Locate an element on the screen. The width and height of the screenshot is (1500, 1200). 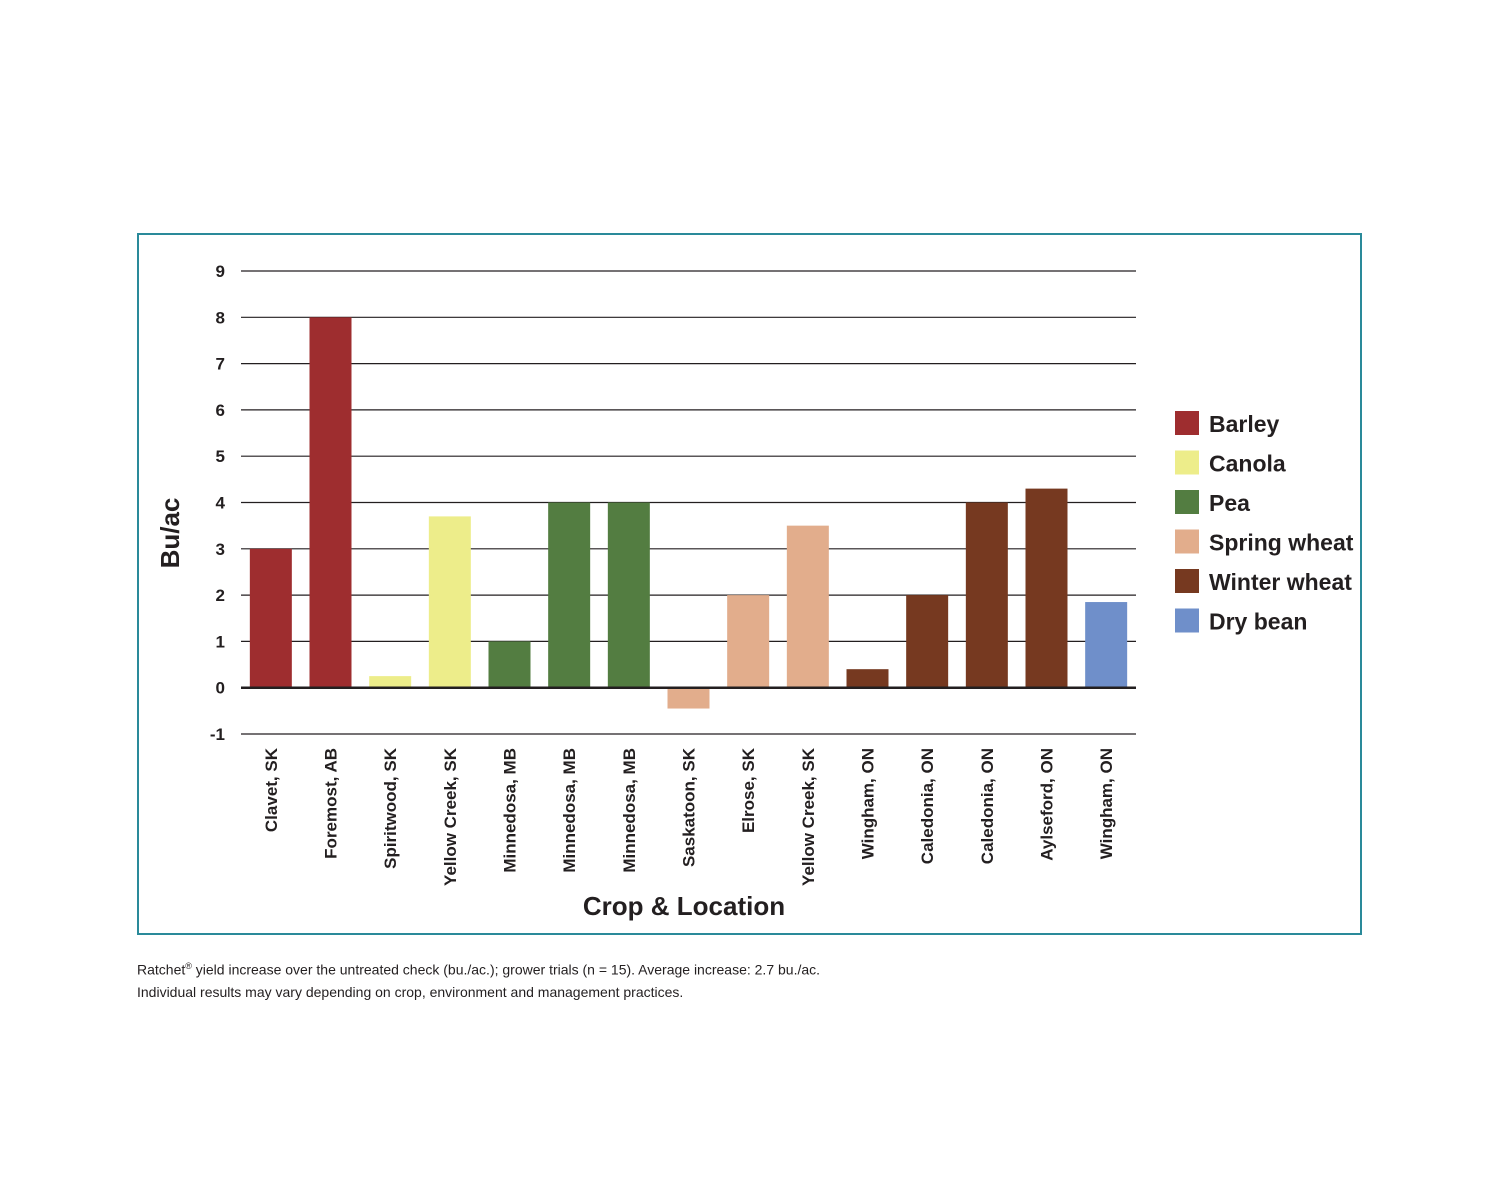
y-tick-label: 5 is located at coordinates (220, 456).